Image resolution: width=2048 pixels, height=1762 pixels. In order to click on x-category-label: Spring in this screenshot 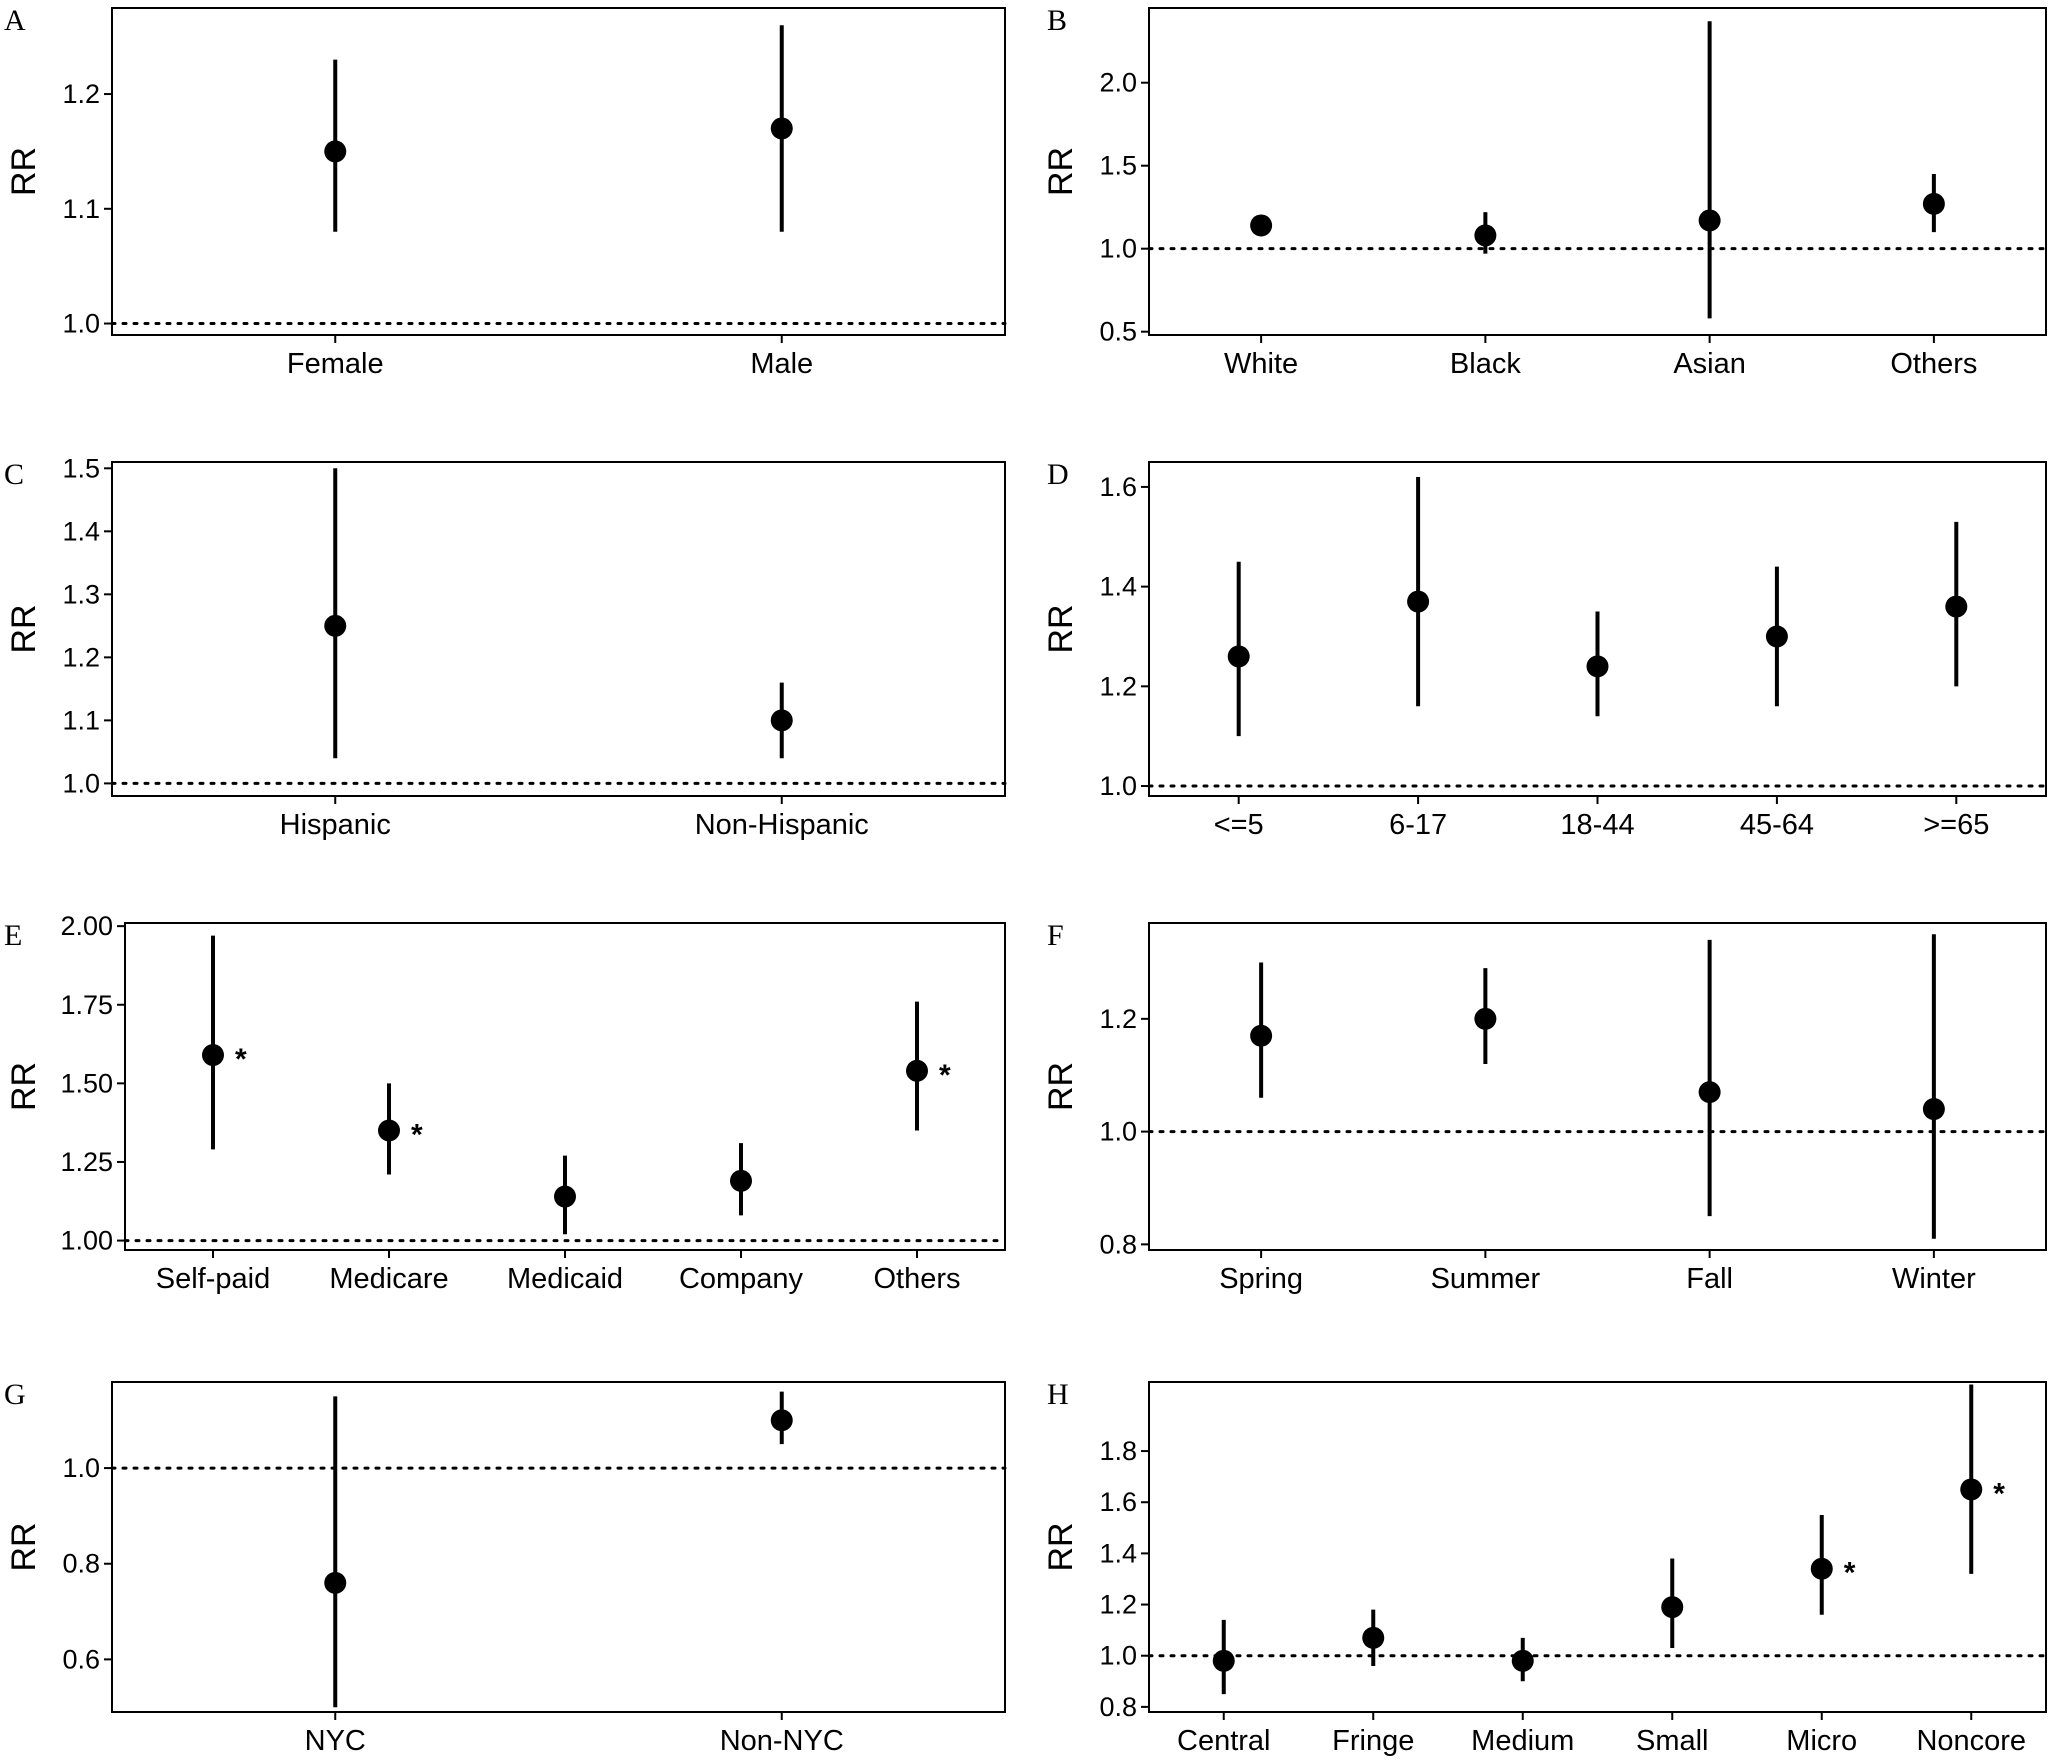, I will do `click(1261, 1279)`.